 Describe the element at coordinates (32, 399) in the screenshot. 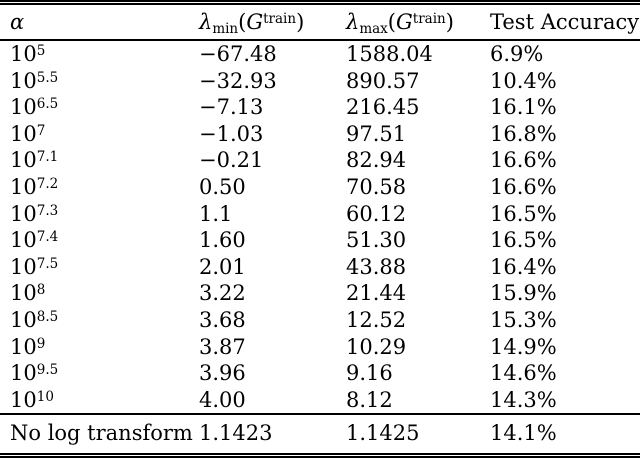

I see `alpha-value: 1010` at that location.